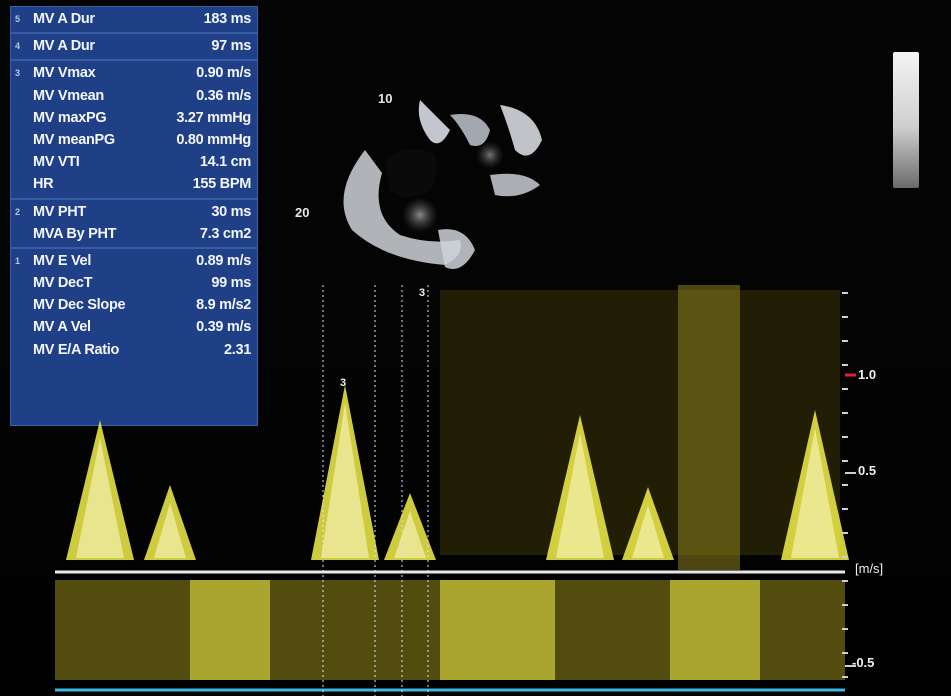 The width and height of the screenshot is (951, 696). Describe the element at coordinates (223, 327) in the screenshot. I see `measurement-value: 0.39 m/s` at that location.